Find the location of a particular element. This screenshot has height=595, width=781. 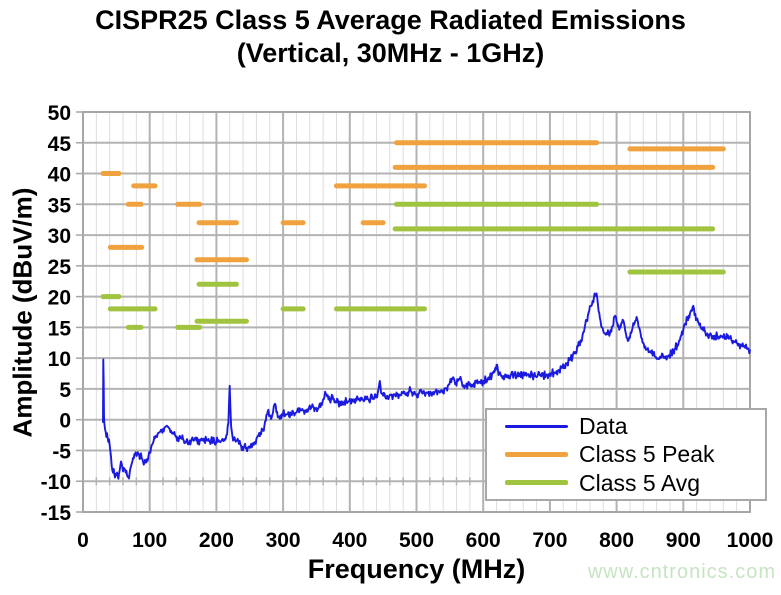

legend-item-class5-peak: Class 5 Peak is located at coordinates (635, 454).